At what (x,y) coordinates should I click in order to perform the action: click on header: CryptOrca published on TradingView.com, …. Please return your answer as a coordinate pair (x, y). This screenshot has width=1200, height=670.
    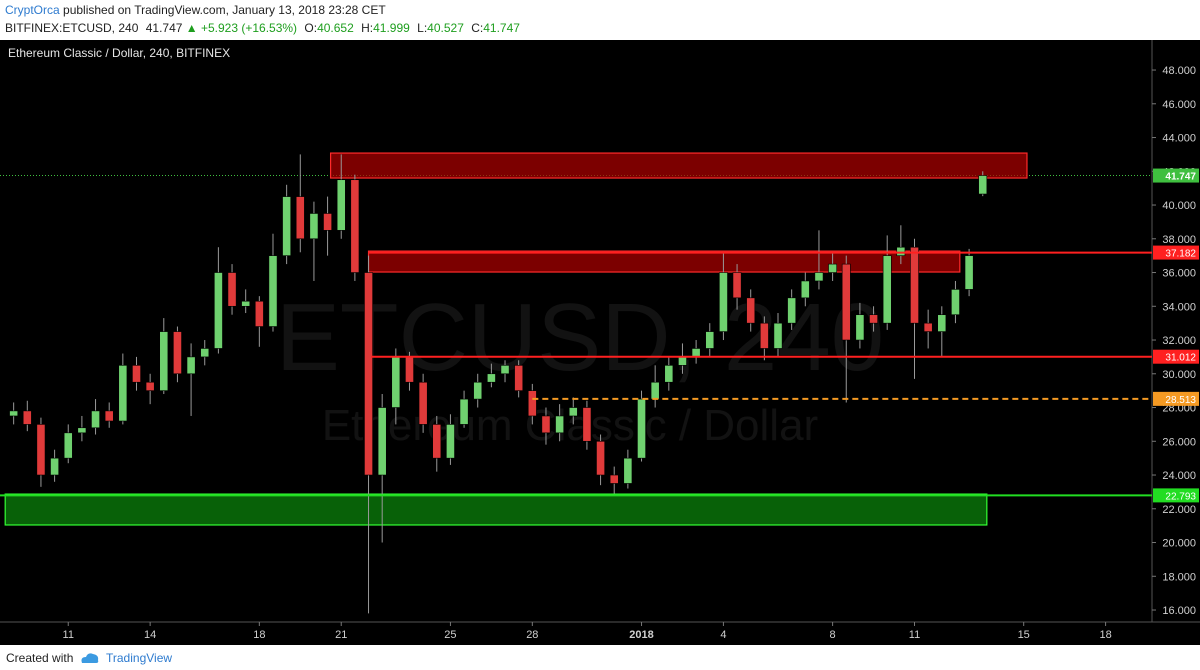
    Looking at the image, I should click on (600, 20).